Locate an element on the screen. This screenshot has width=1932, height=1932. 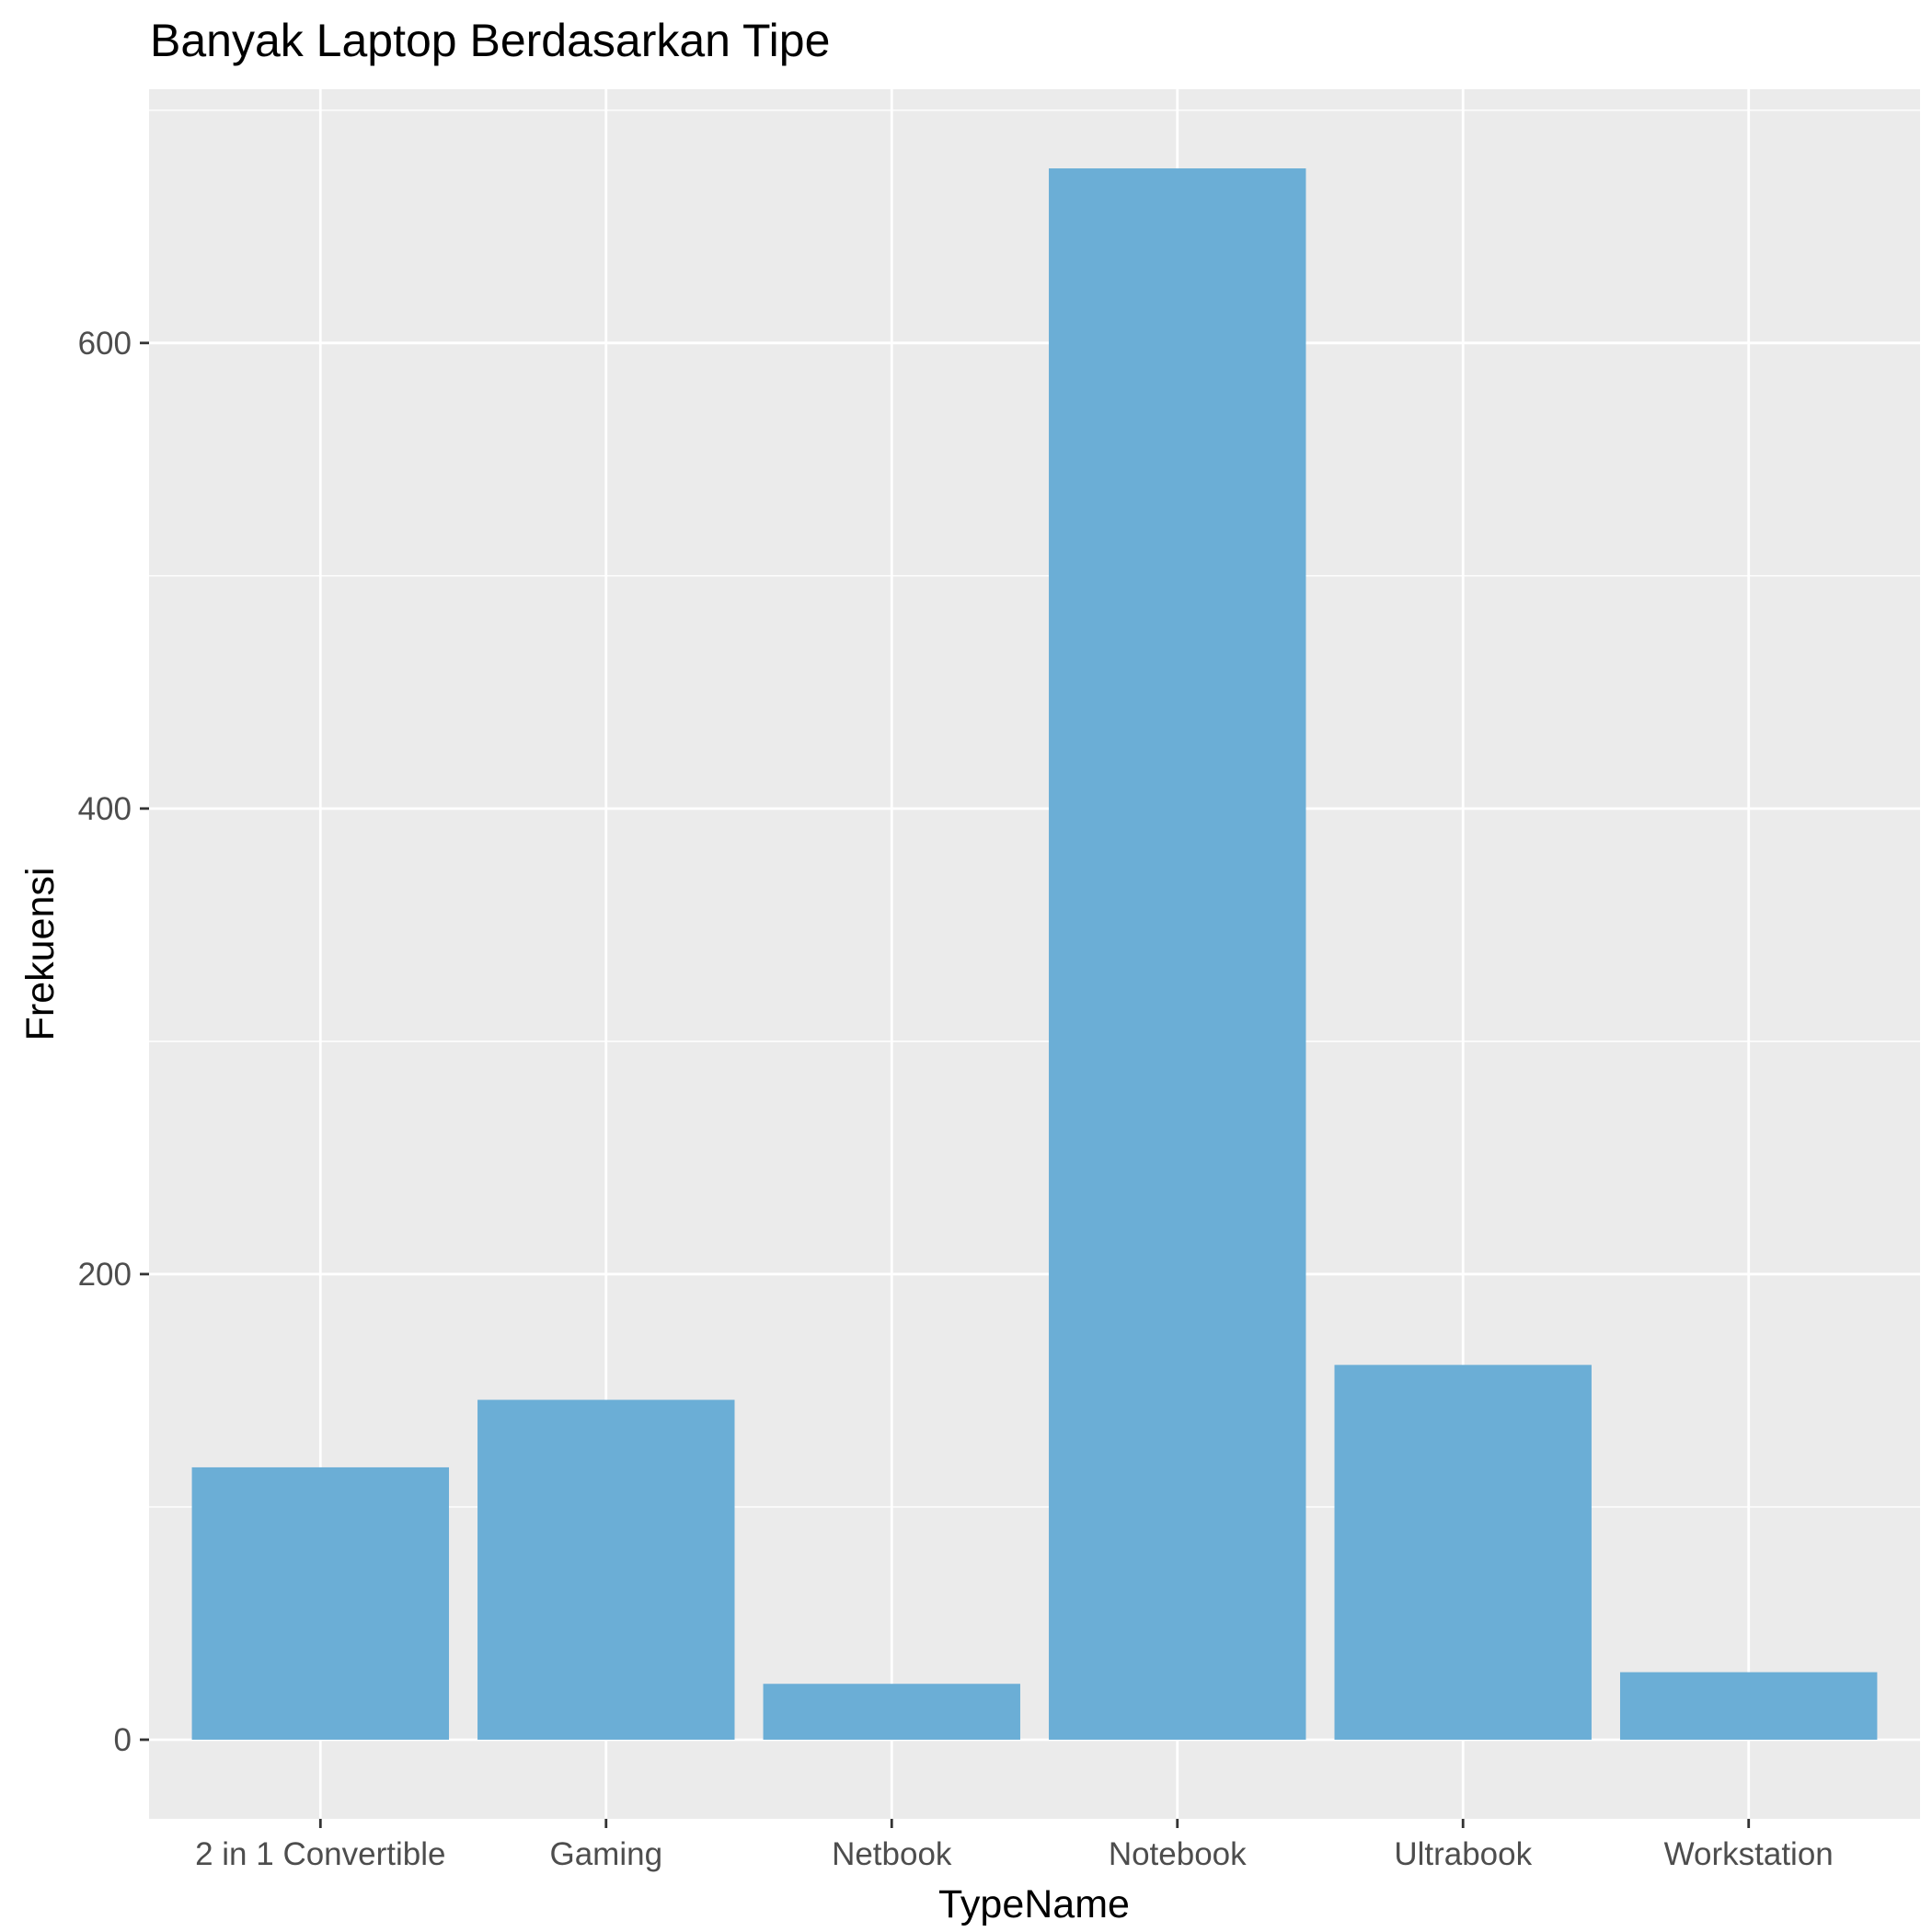
y-axis: 0 200 400 600 is located at coordinates (113, 1042).